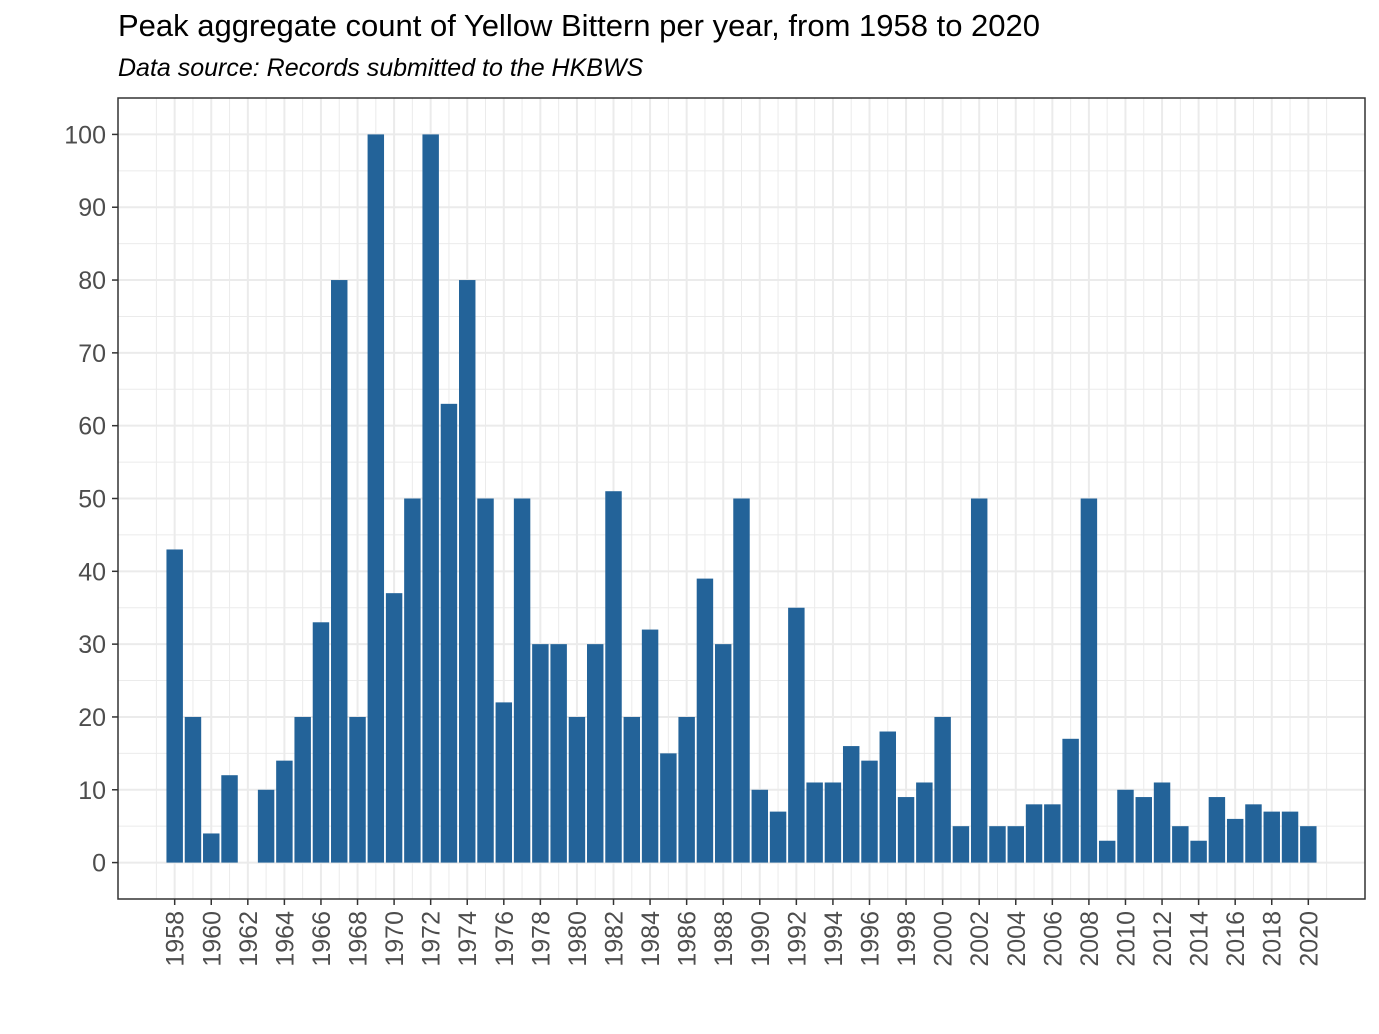  Describe the element at coordinates (193, 789) in the screenshot. I see `bar-1959` at that location.